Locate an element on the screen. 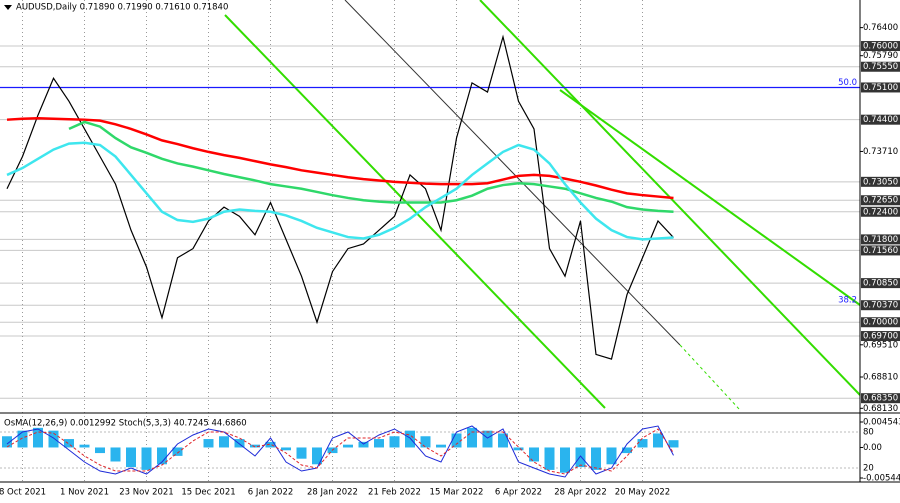 This screenshot has height=503, width=900. y-tick-label: 0.68350 is located at coordinates (880, 399).